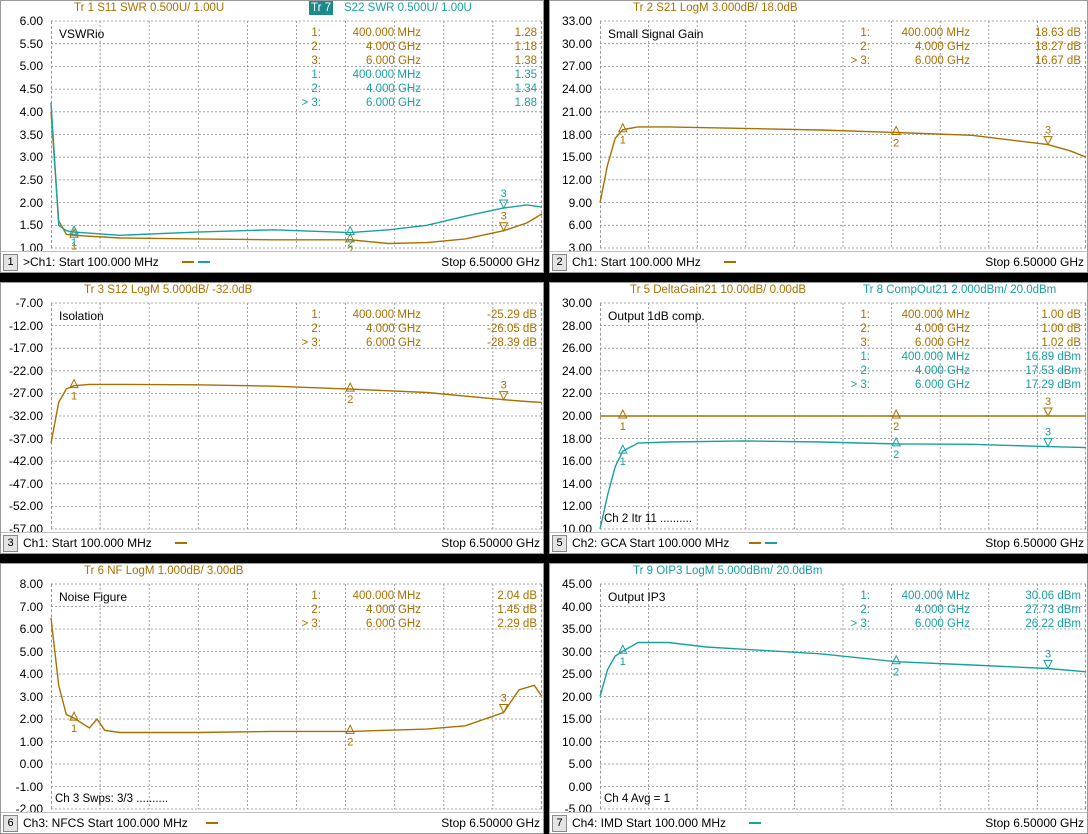  What do you see at coordinates (637, 799) in the screenshot?
I see `channel-status: Ch 4 Avg = 1` at bounding box center [637, 799].